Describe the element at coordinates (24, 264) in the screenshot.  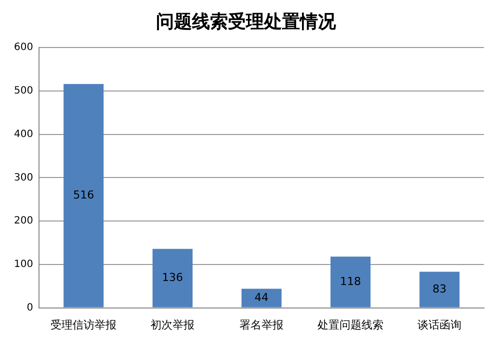
I see `y-tick-label: 100` at that location.